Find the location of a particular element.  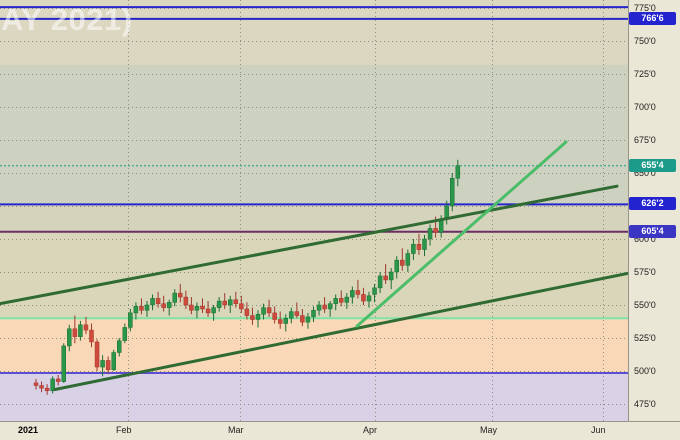

y-axis-tick-label: 525'0 is located at coordinates (645, 338).